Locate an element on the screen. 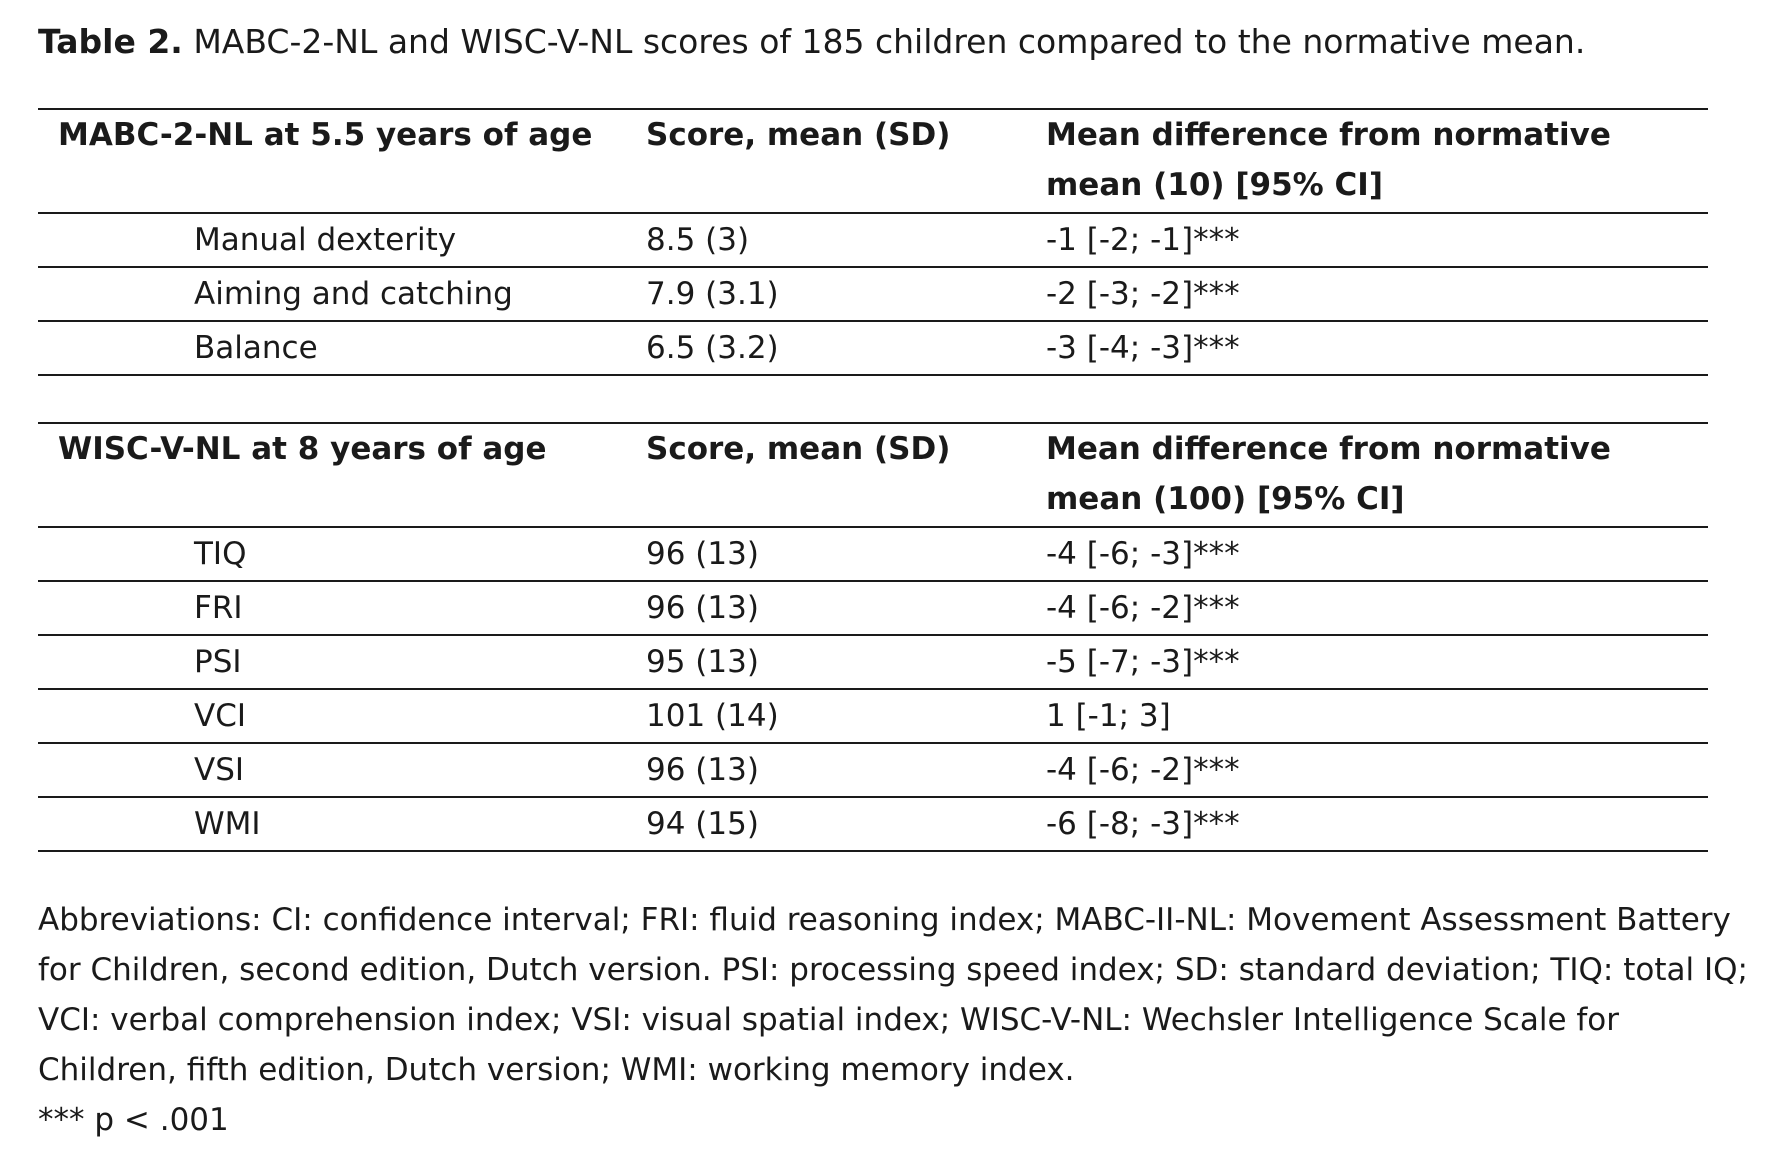 This screenshot has width=1780, height=1176. table-row: VSI 96 (13) -4 [-6; -2]*** is located at coordinates (873, 771).